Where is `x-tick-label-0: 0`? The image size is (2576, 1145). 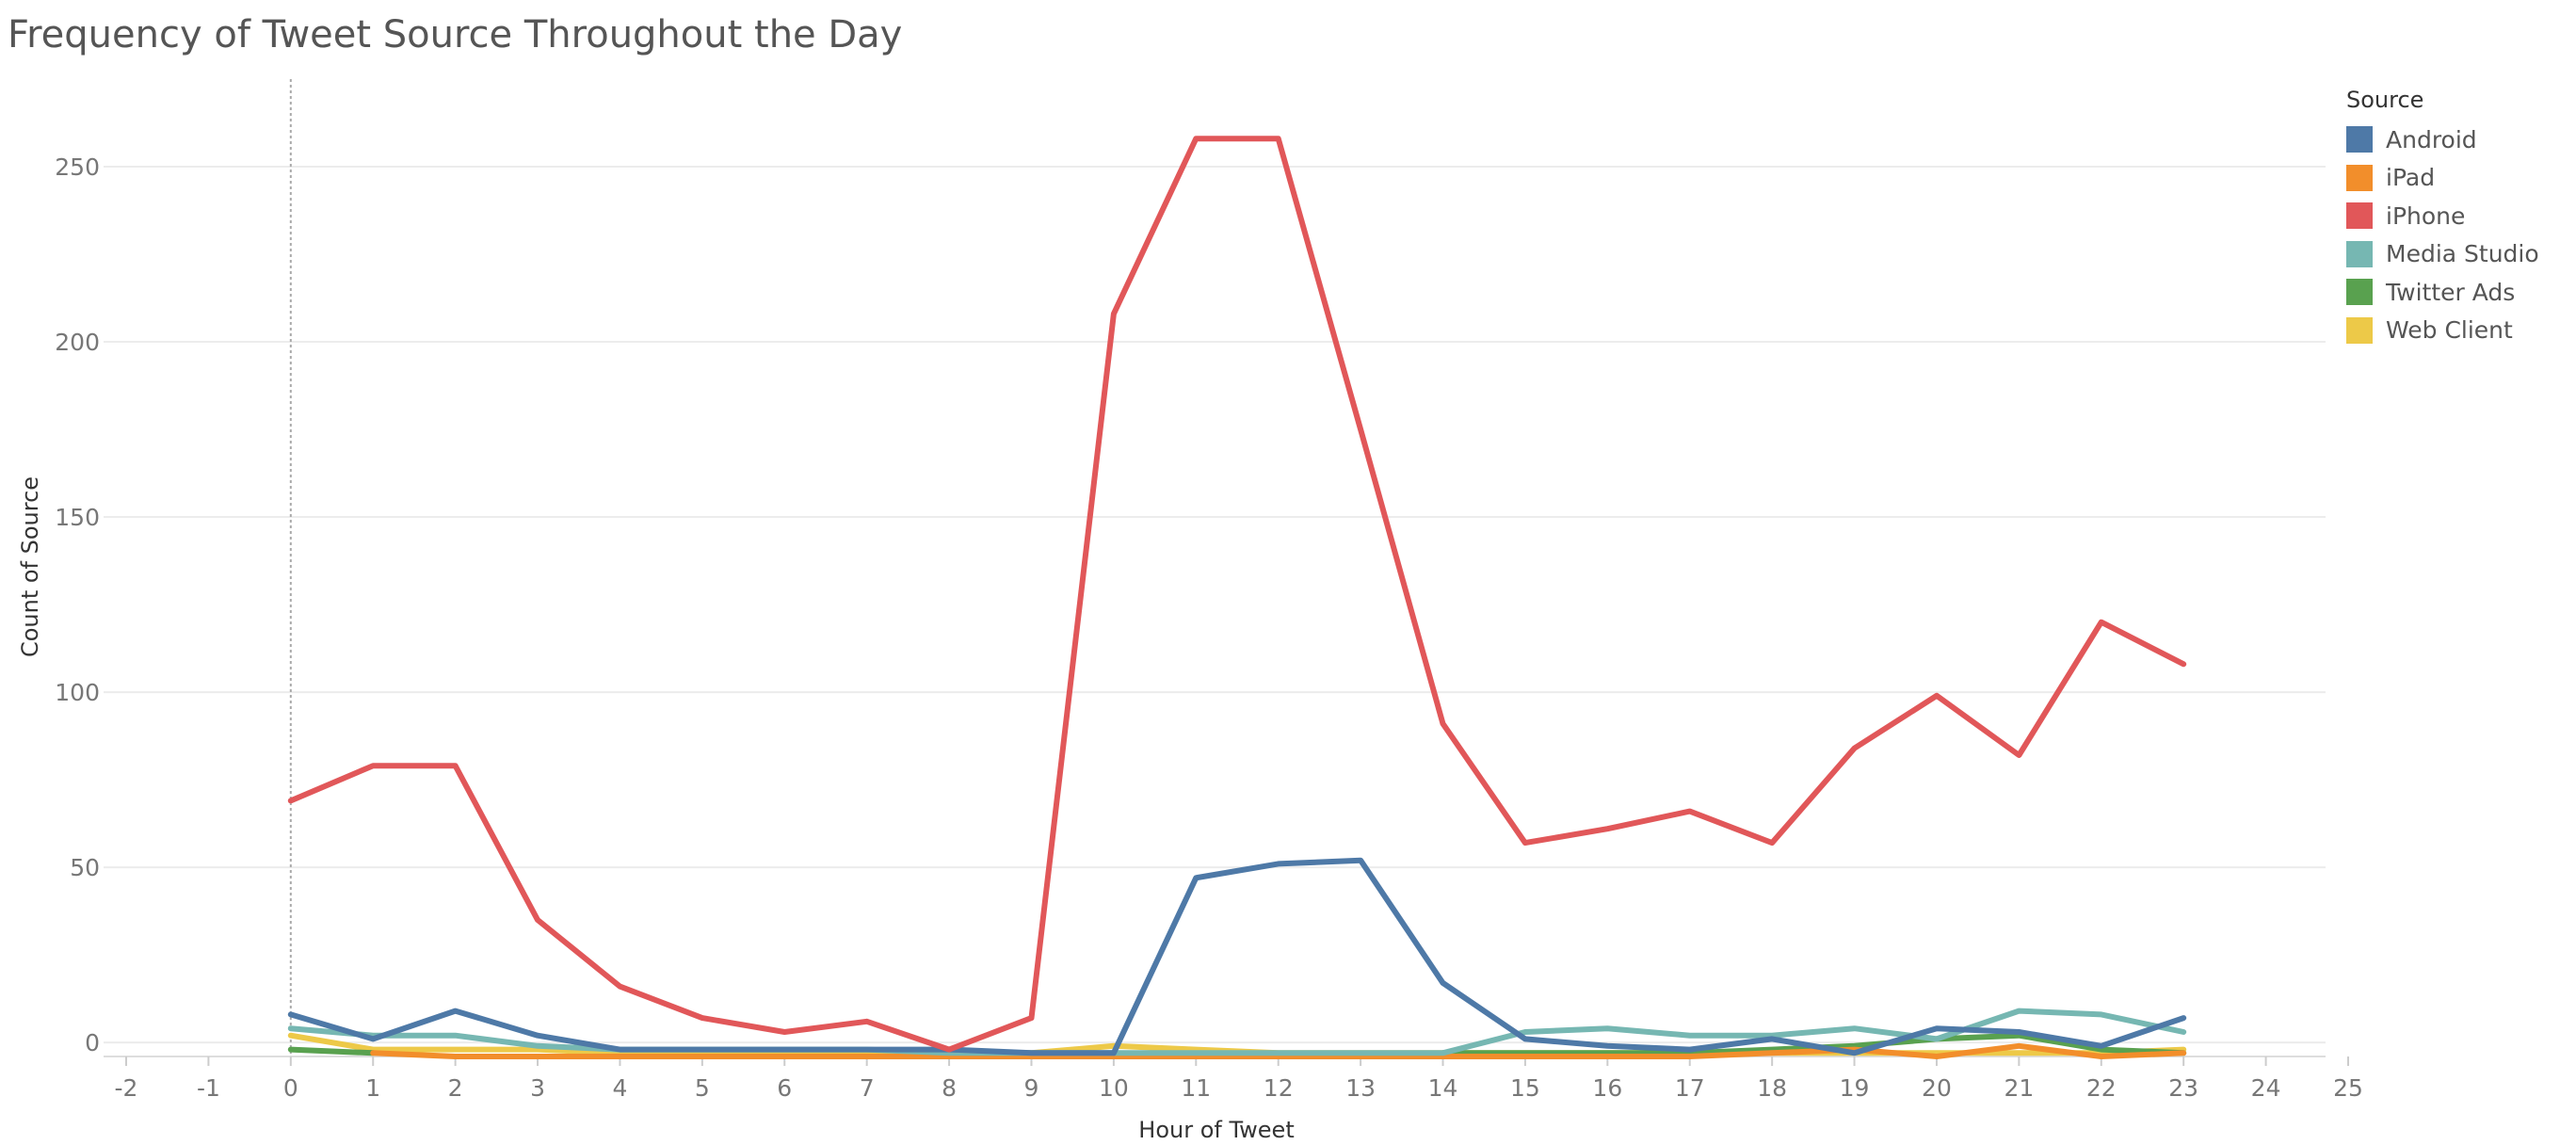 x-tick-label-0: 0 is located at coordinates (290, 1088).